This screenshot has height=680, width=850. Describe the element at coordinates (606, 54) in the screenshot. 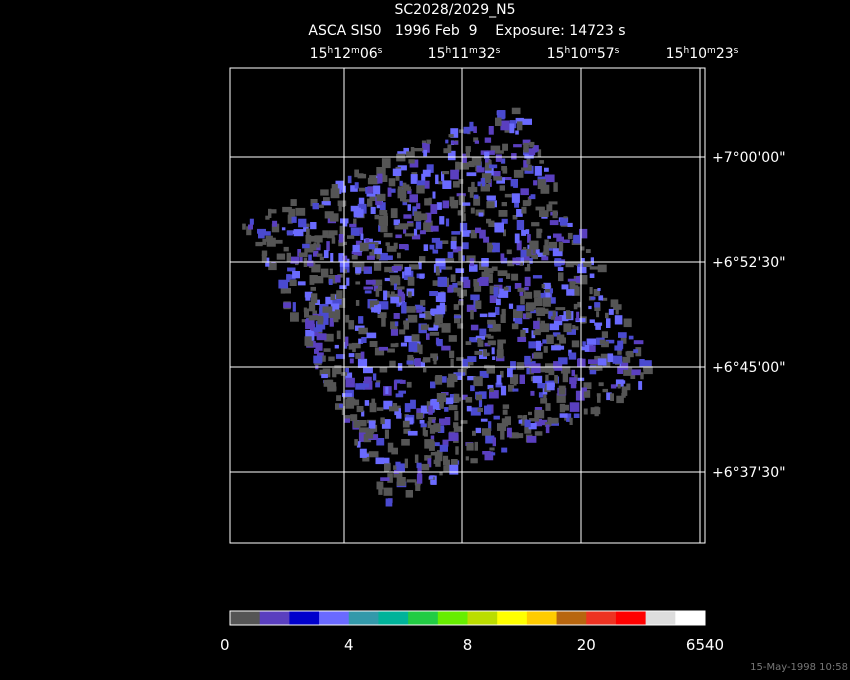

I see `ra-label-part: 57` at that location.